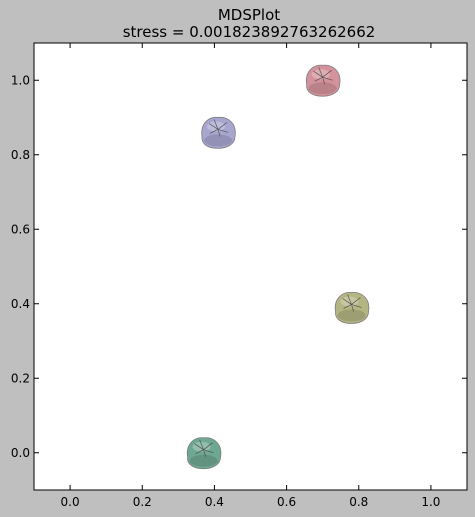 The height and width of the screenshot is (517, 475). I want to click on chart-title: MDSPlot, so click(249, 15).